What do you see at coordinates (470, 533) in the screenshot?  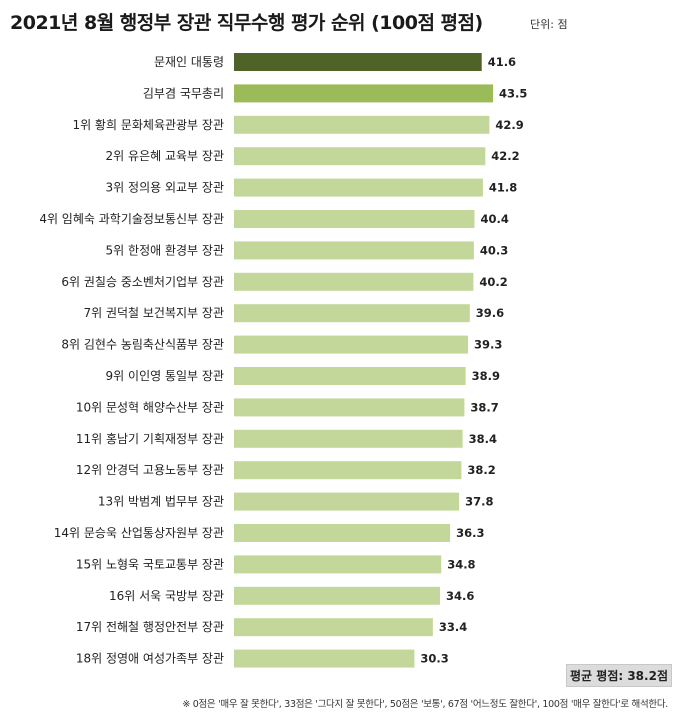 I see `value-label: 36.3` at bounding box center [470, 533].